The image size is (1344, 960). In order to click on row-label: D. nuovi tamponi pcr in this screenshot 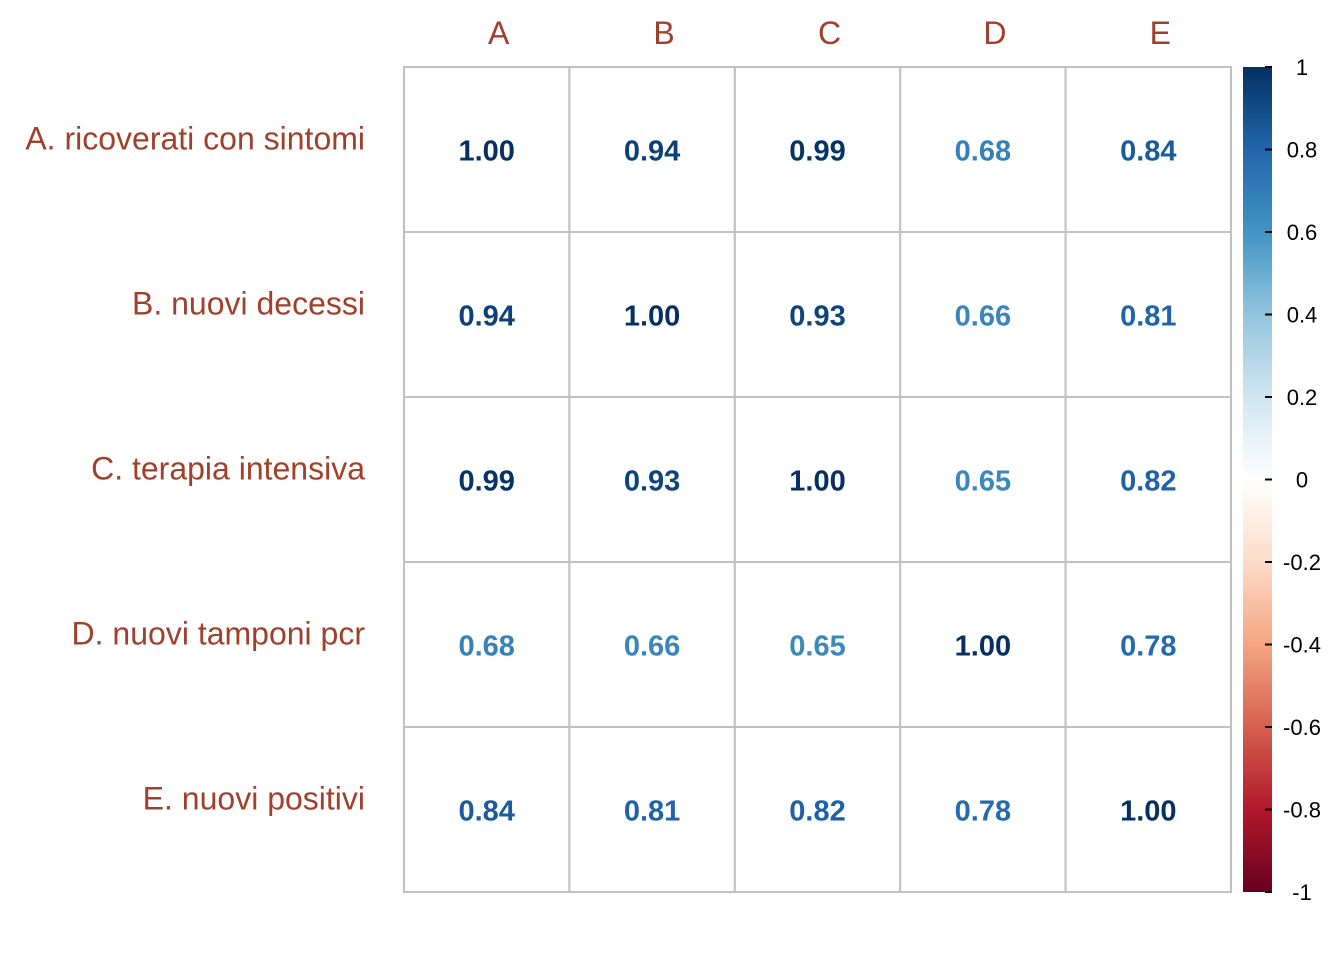, I will do `click(219, 634)`.